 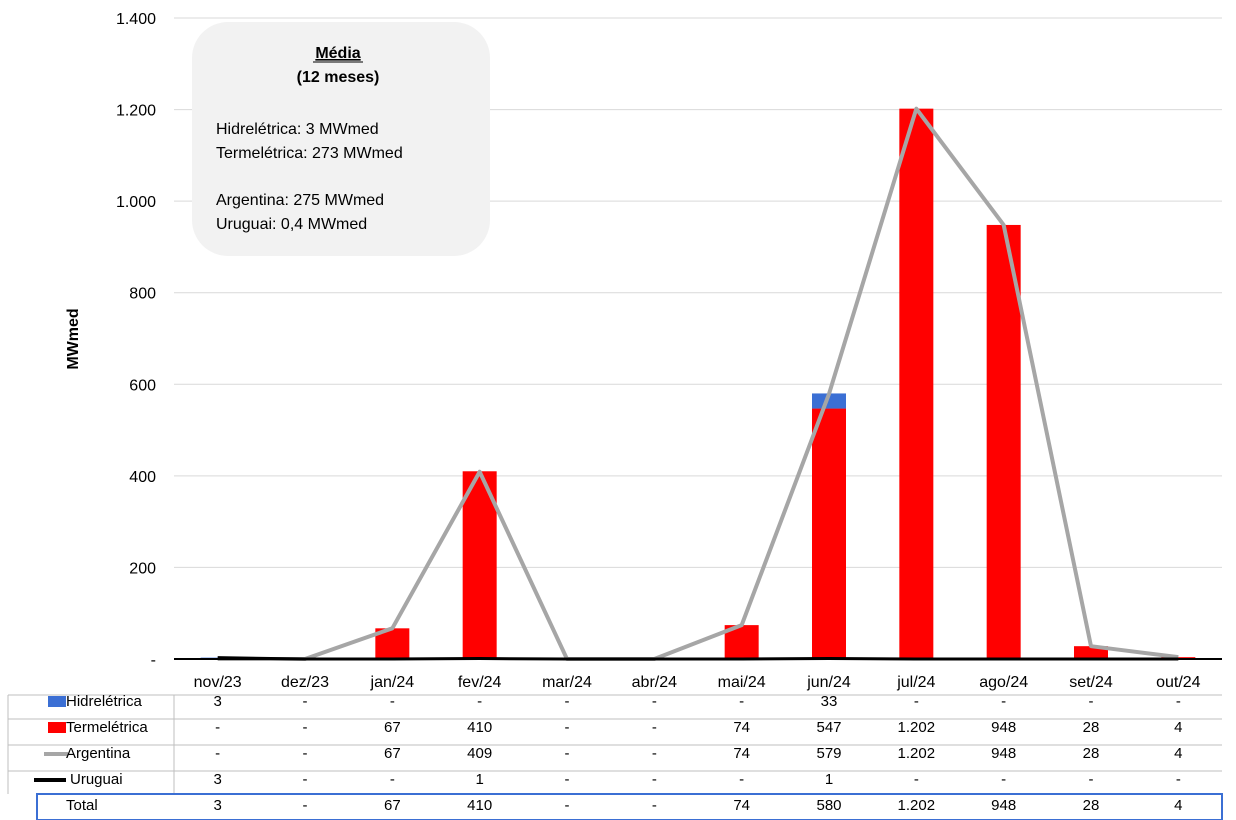 What do you see at coordinates (829, 701) in the screenshot?
I see `table-cell: 33` at bounding box center [829, 701].